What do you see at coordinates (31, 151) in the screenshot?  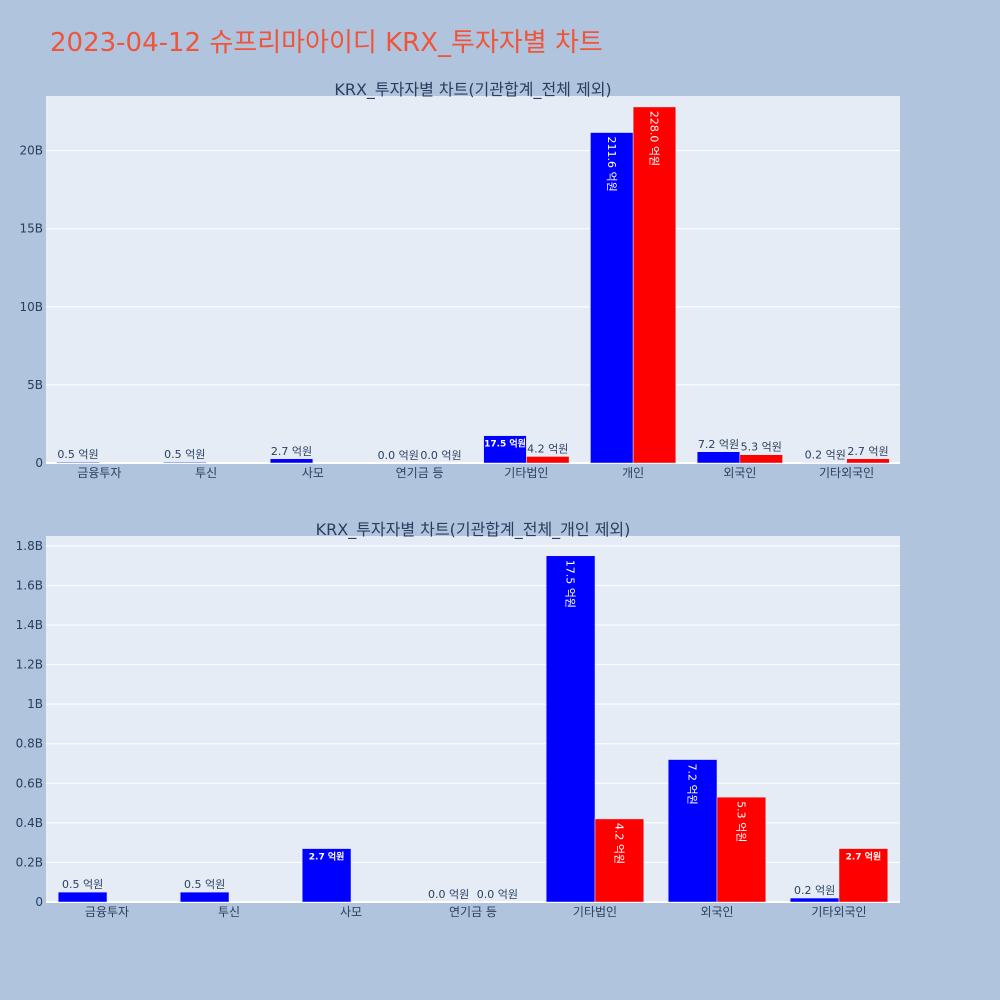 I see `y-tick-label: 20B` at bounding box center [31, 151].